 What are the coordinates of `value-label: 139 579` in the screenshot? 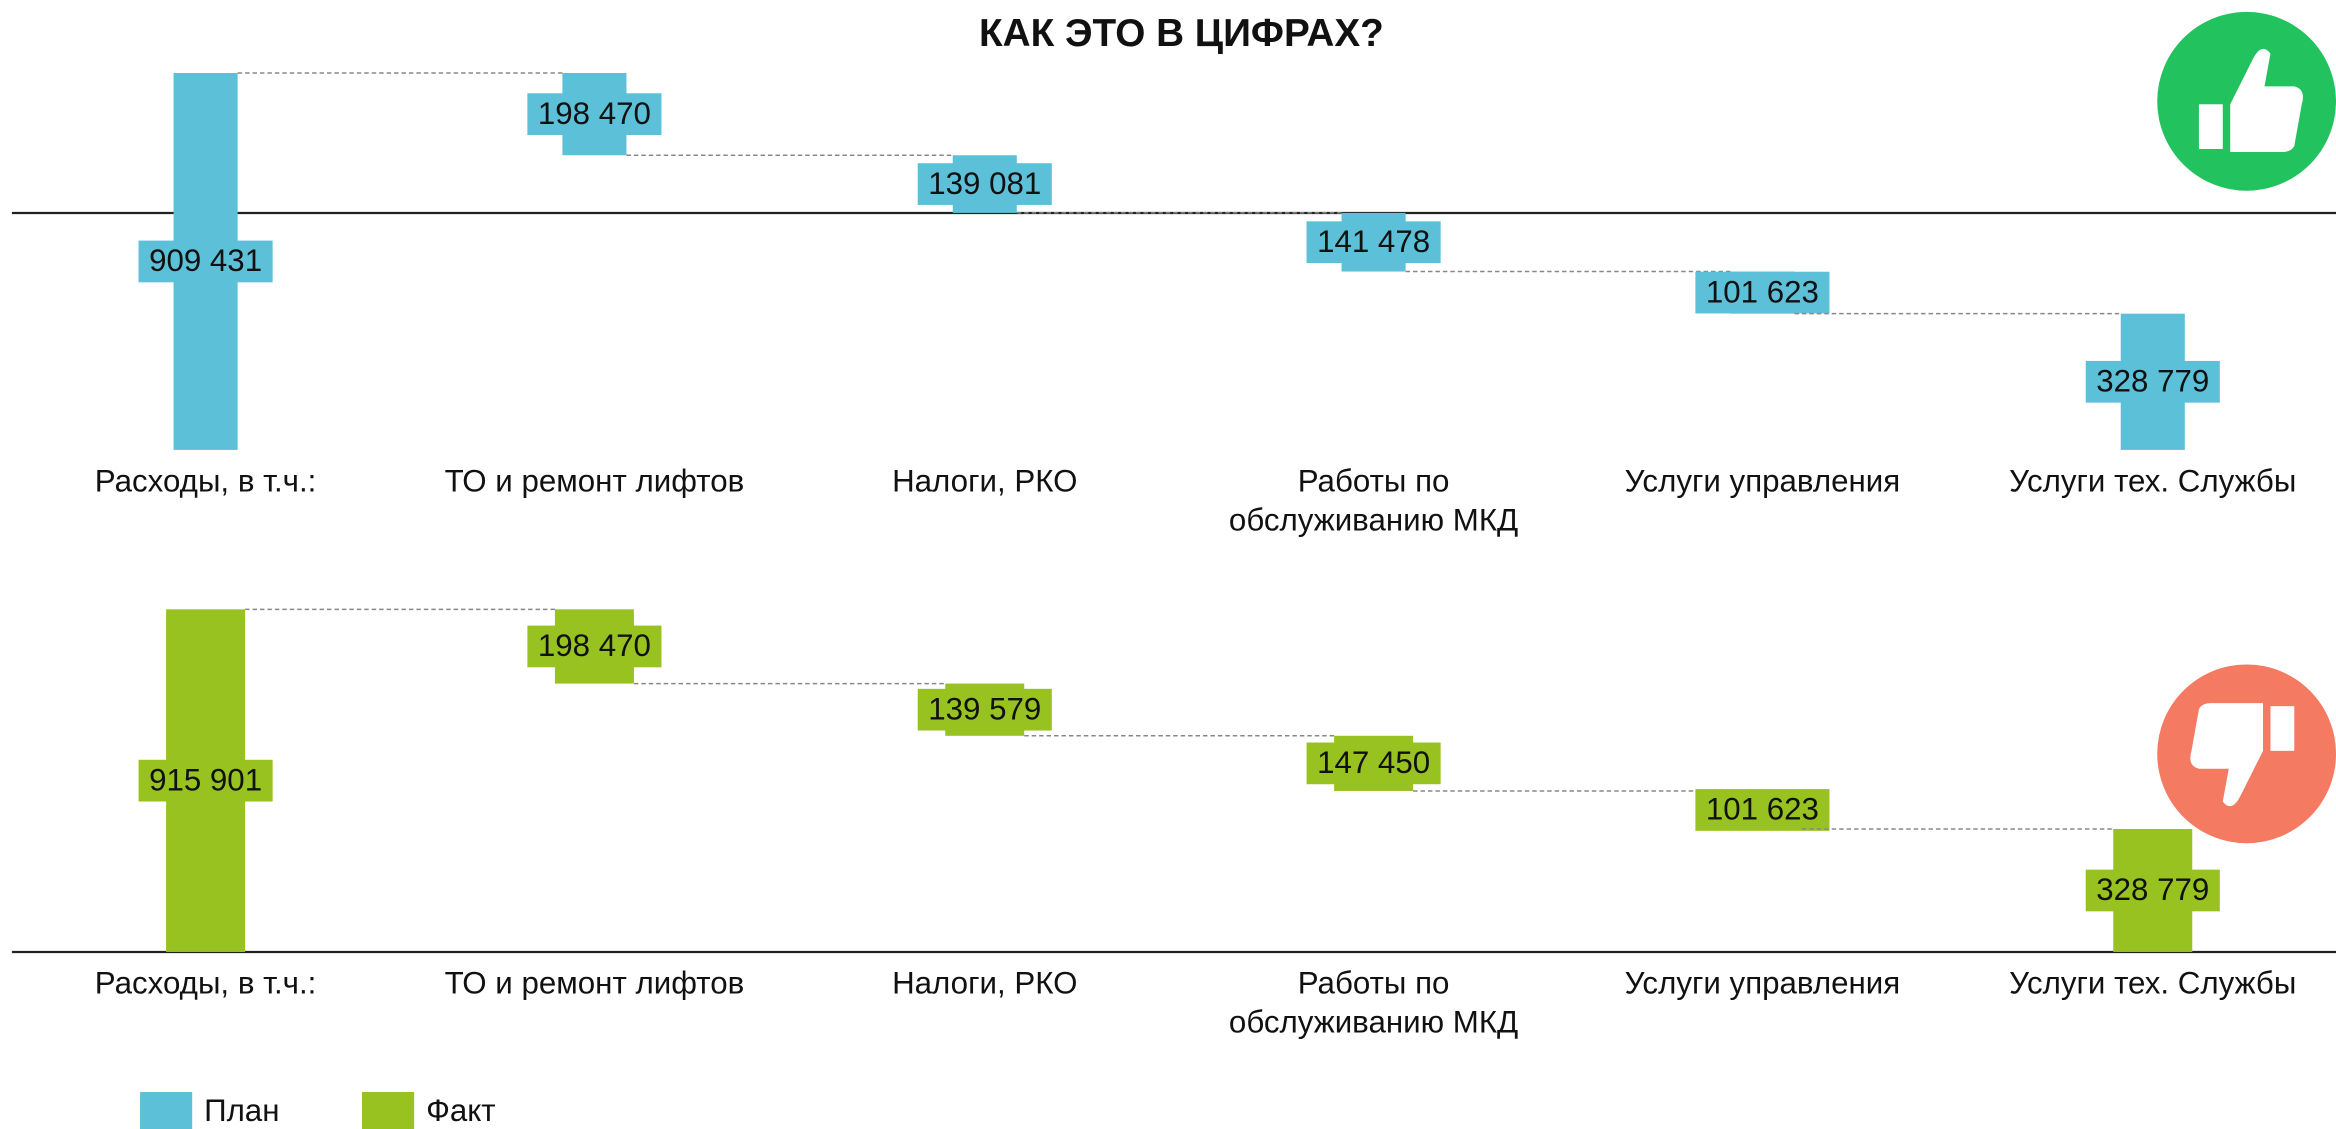 It's located at (984, 708).